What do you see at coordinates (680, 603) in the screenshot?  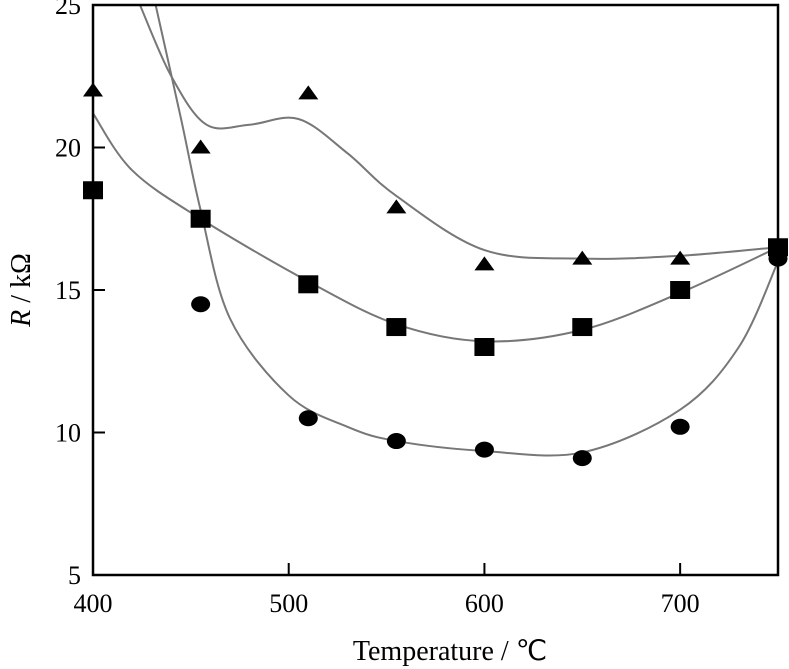 I see `x-tick-label: 700` at bounding box center [680, 603].